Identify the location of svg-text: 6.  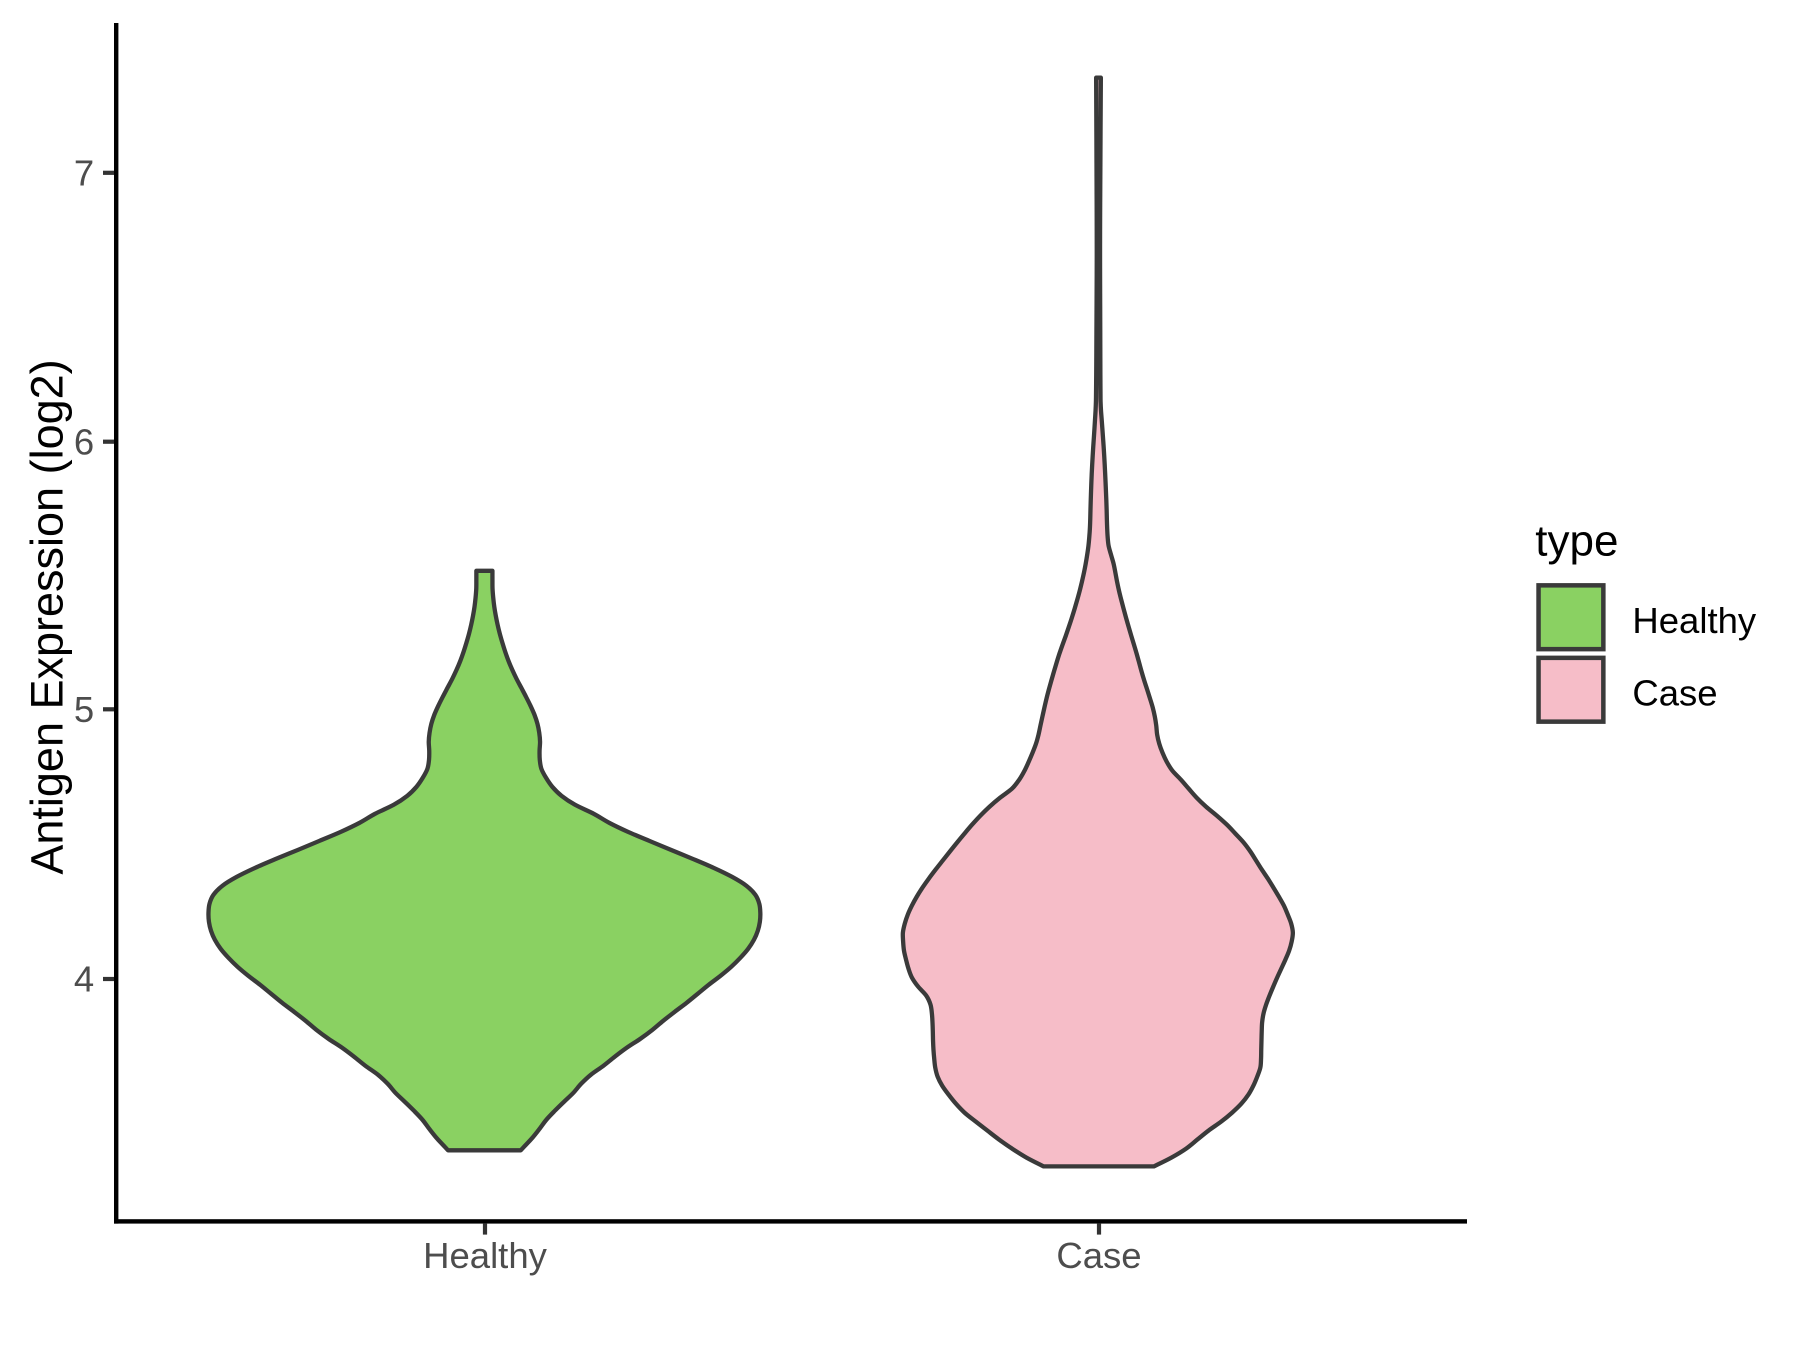
(84, 441).